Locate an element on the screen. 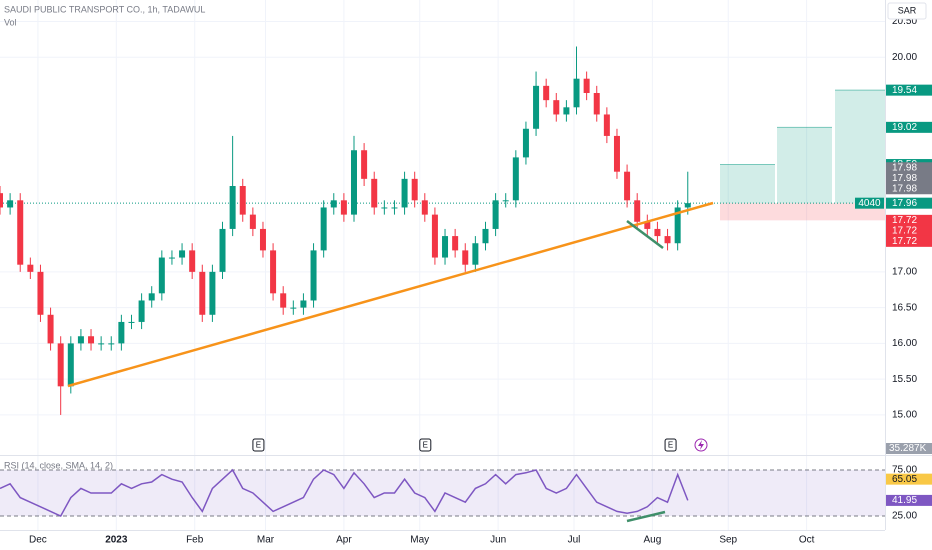 The height and width of the screenshot is (550, 932). volume-marker-label: 35.287K is located at coordinates (908, 448).